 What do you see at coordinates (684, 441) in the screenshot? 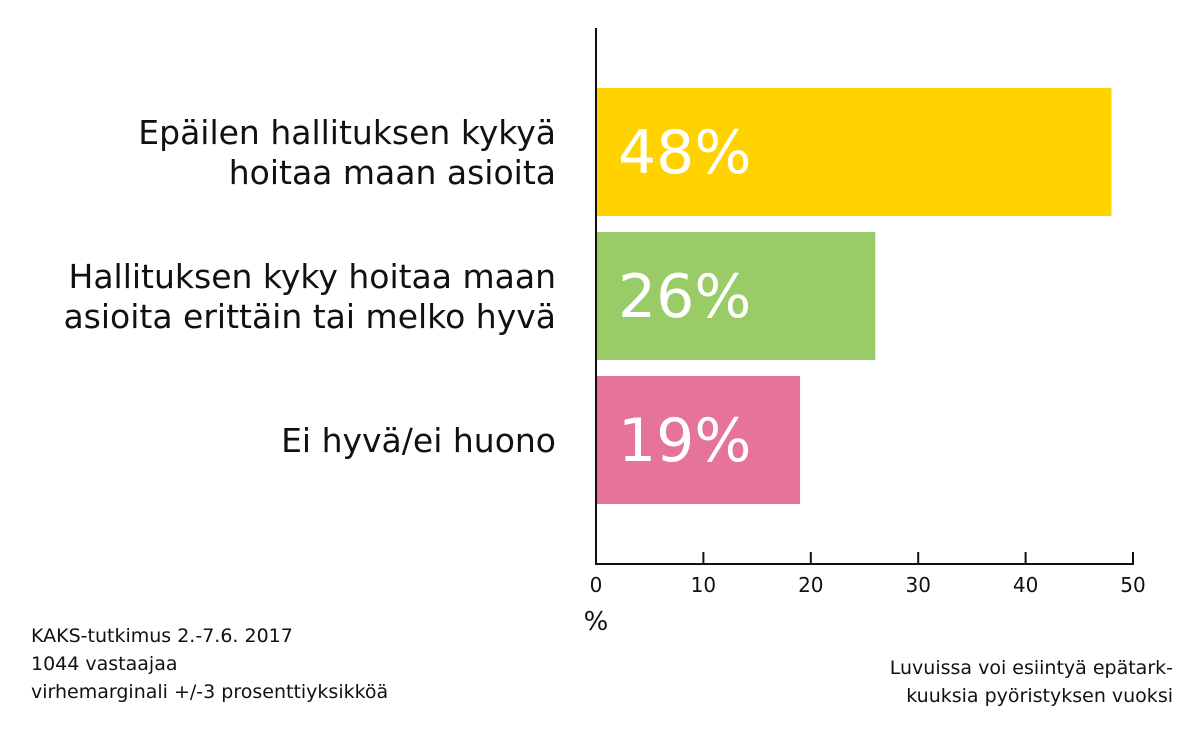
I see `data-label-3: 19%` at bounding box center [684, 441].